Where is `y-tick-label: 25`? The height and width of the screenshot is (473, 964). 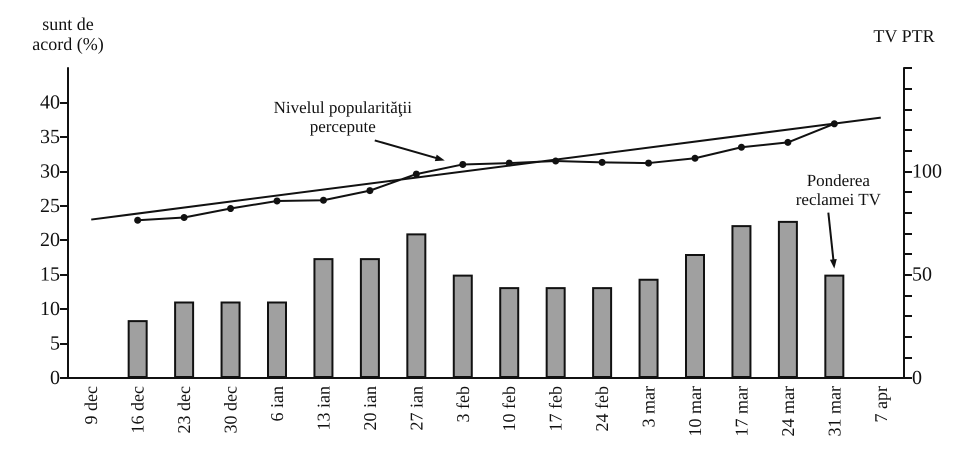
y-tick-label: 25 is located at coordinates (50, 205).